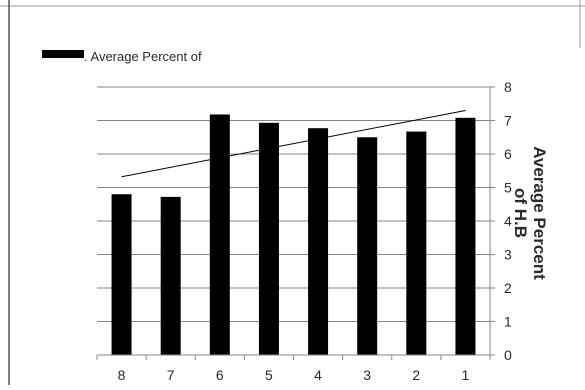 The width and height of the screenshot is (585, 390). I want to click on y-tick-label: 5, so click(508, 188).